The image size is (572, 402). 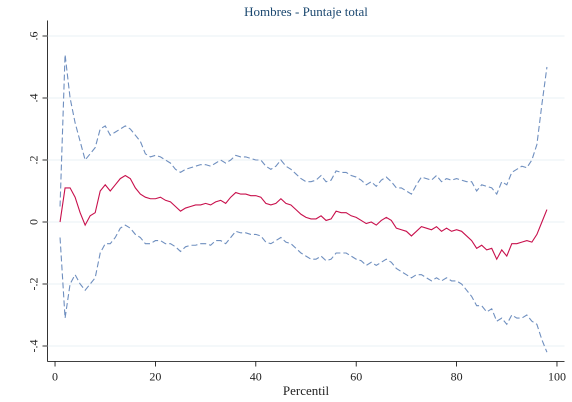 I want to click on x-tick-label: 80, so click(x=457, y=376).